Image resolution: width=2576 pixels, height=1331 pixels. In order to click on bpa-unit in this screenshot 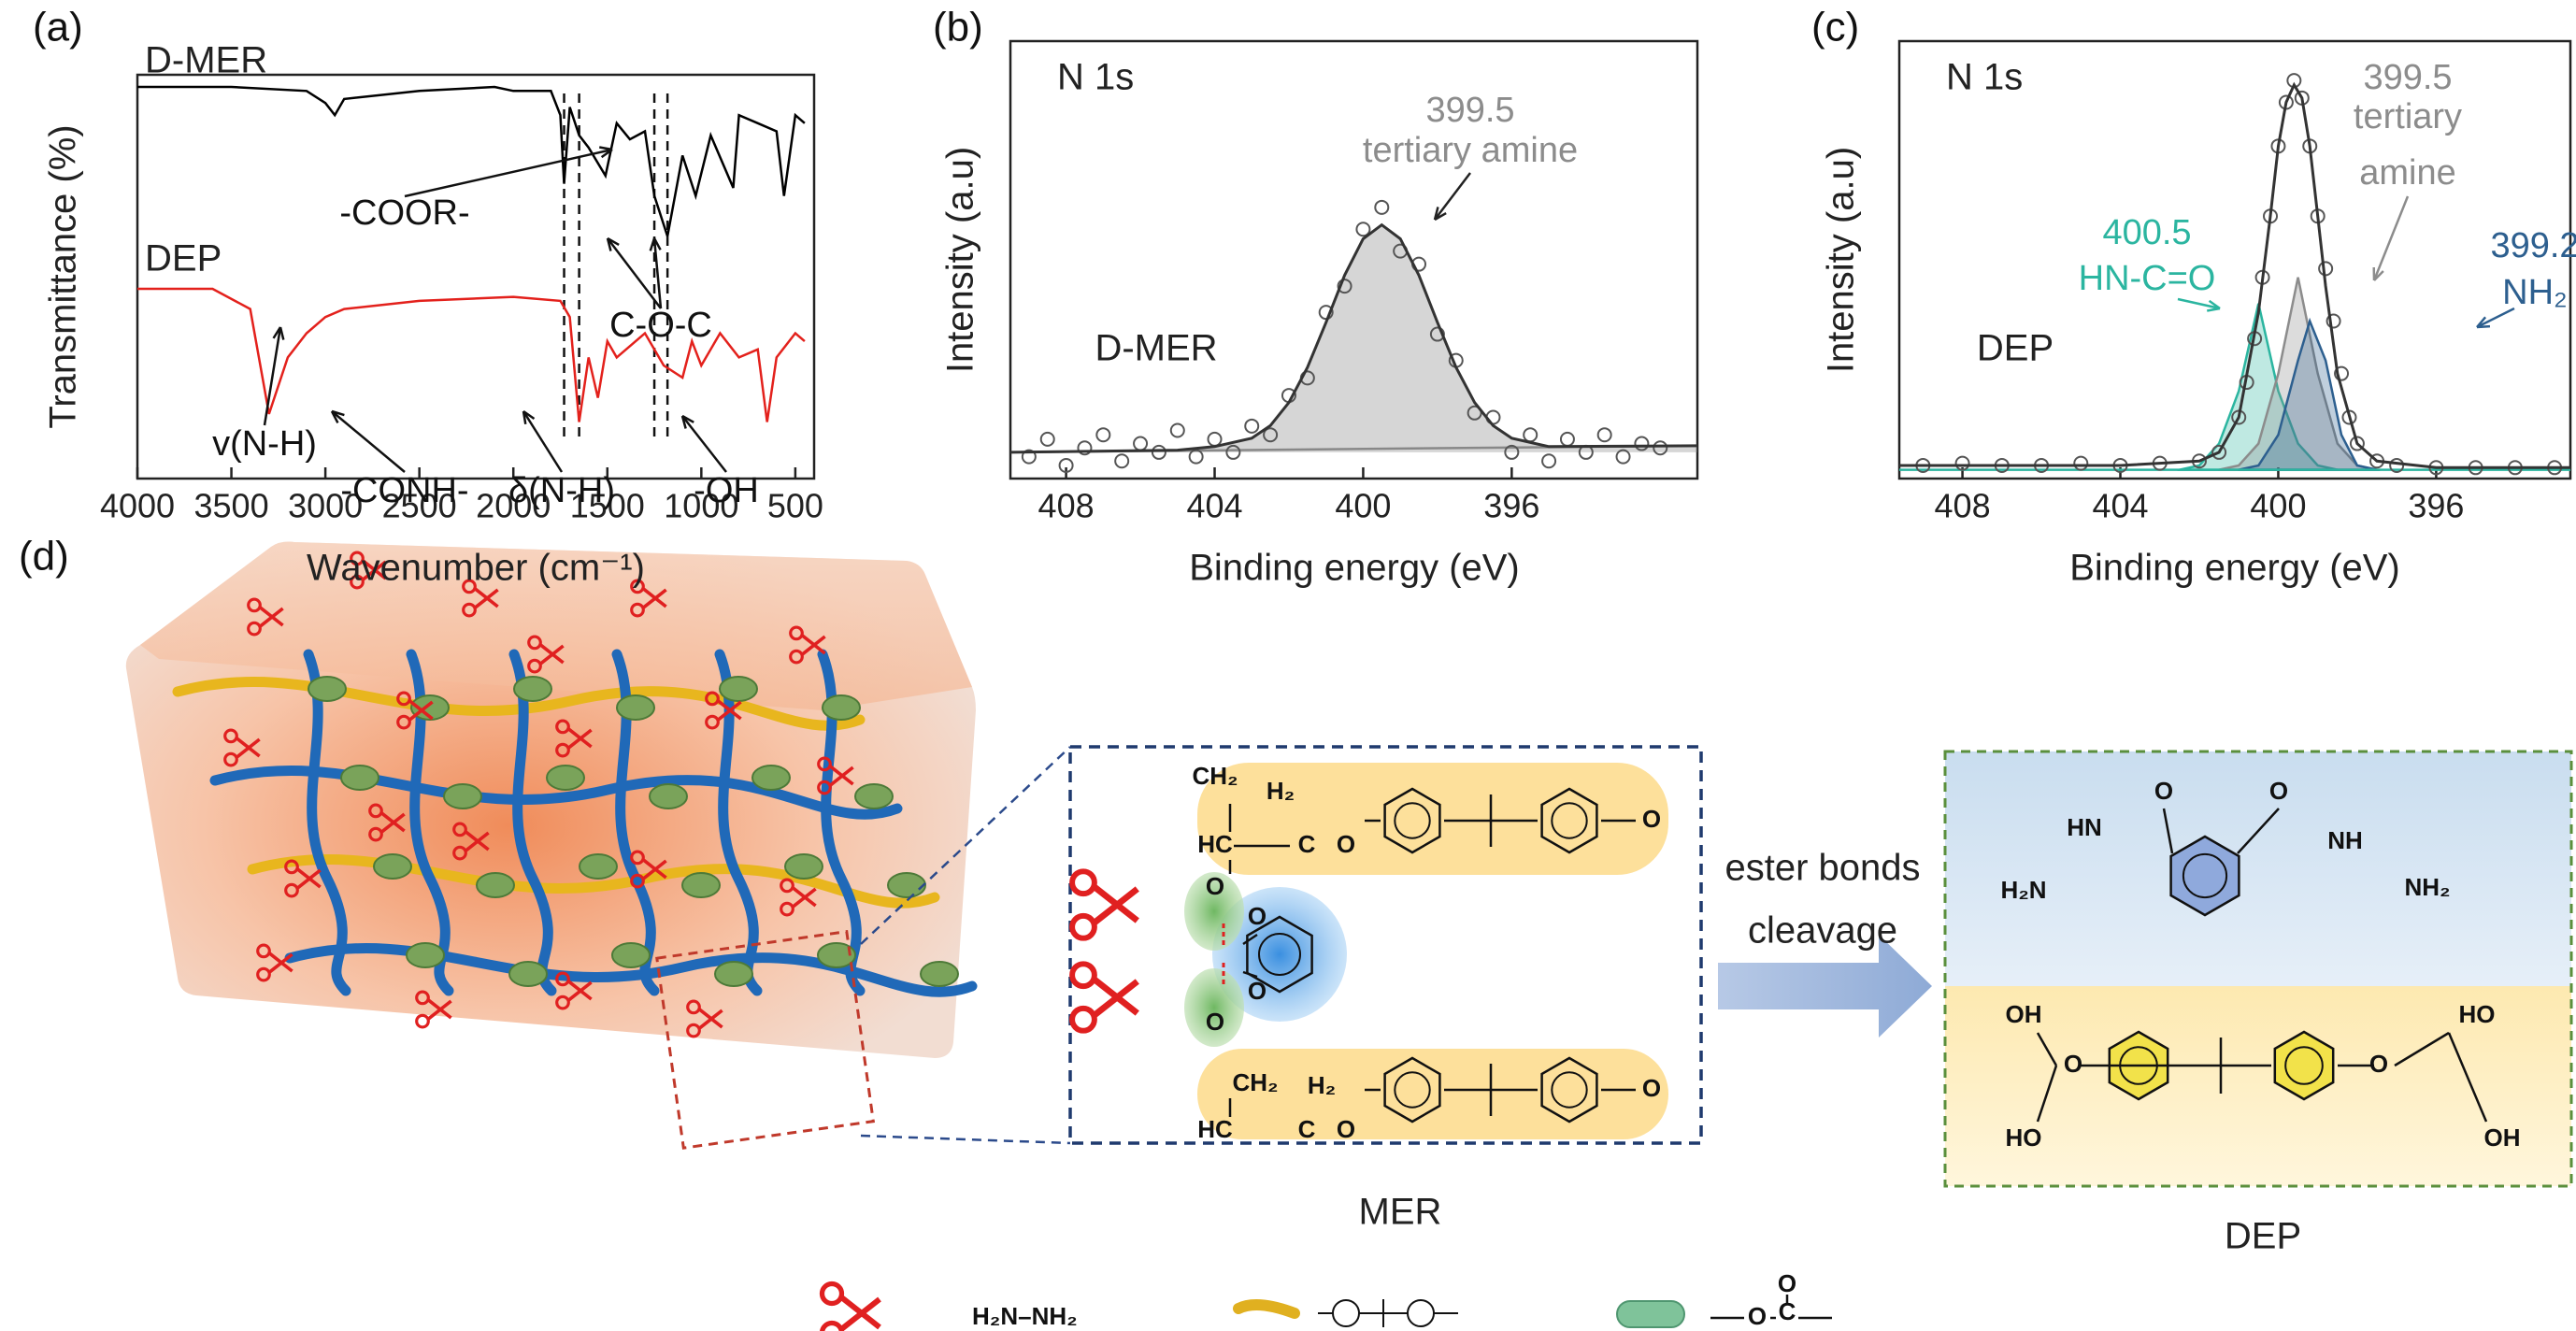, I will do `click(1432, 1094)`.